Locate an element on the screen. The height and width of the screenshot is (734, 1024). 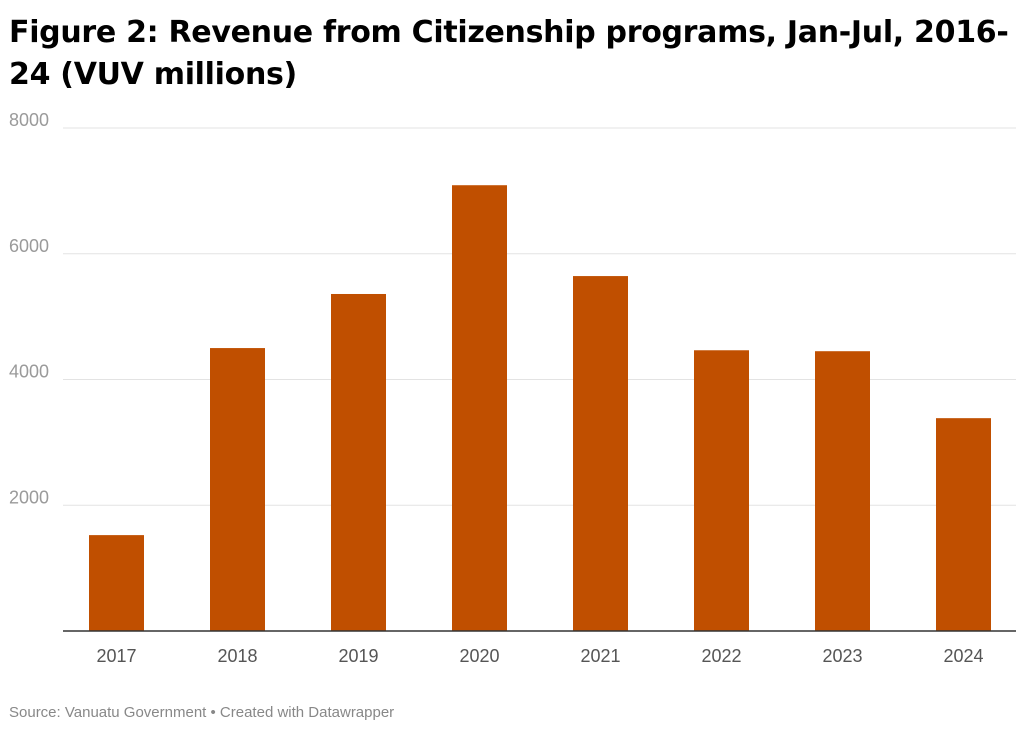
bar-2017 is located at coordinates (116, 583).